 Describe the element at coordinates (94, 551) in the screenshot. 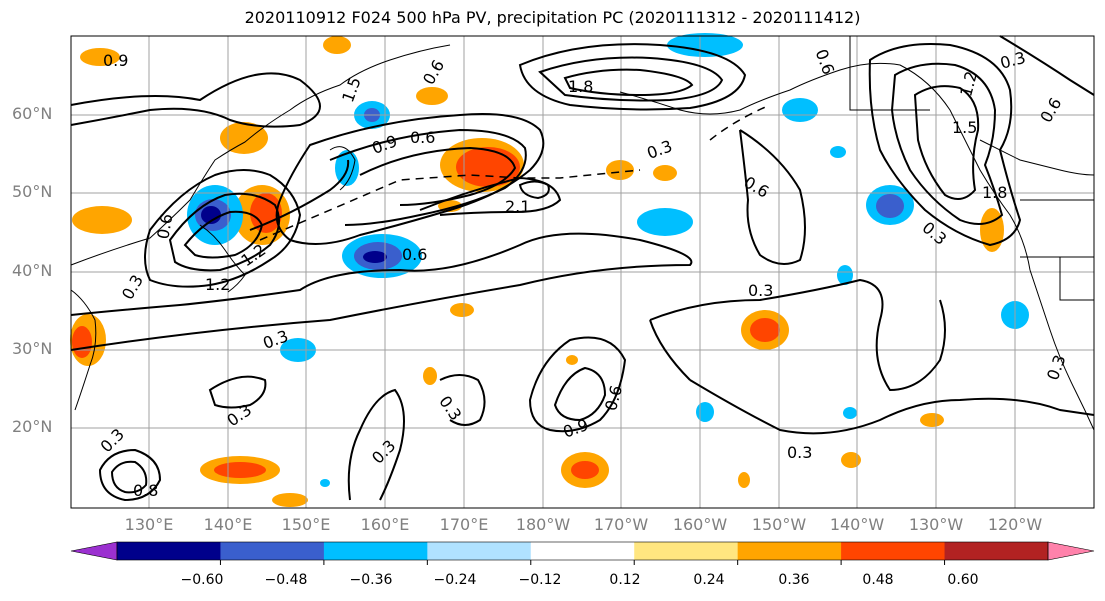

I see `colorbar-extend-low` at that location.